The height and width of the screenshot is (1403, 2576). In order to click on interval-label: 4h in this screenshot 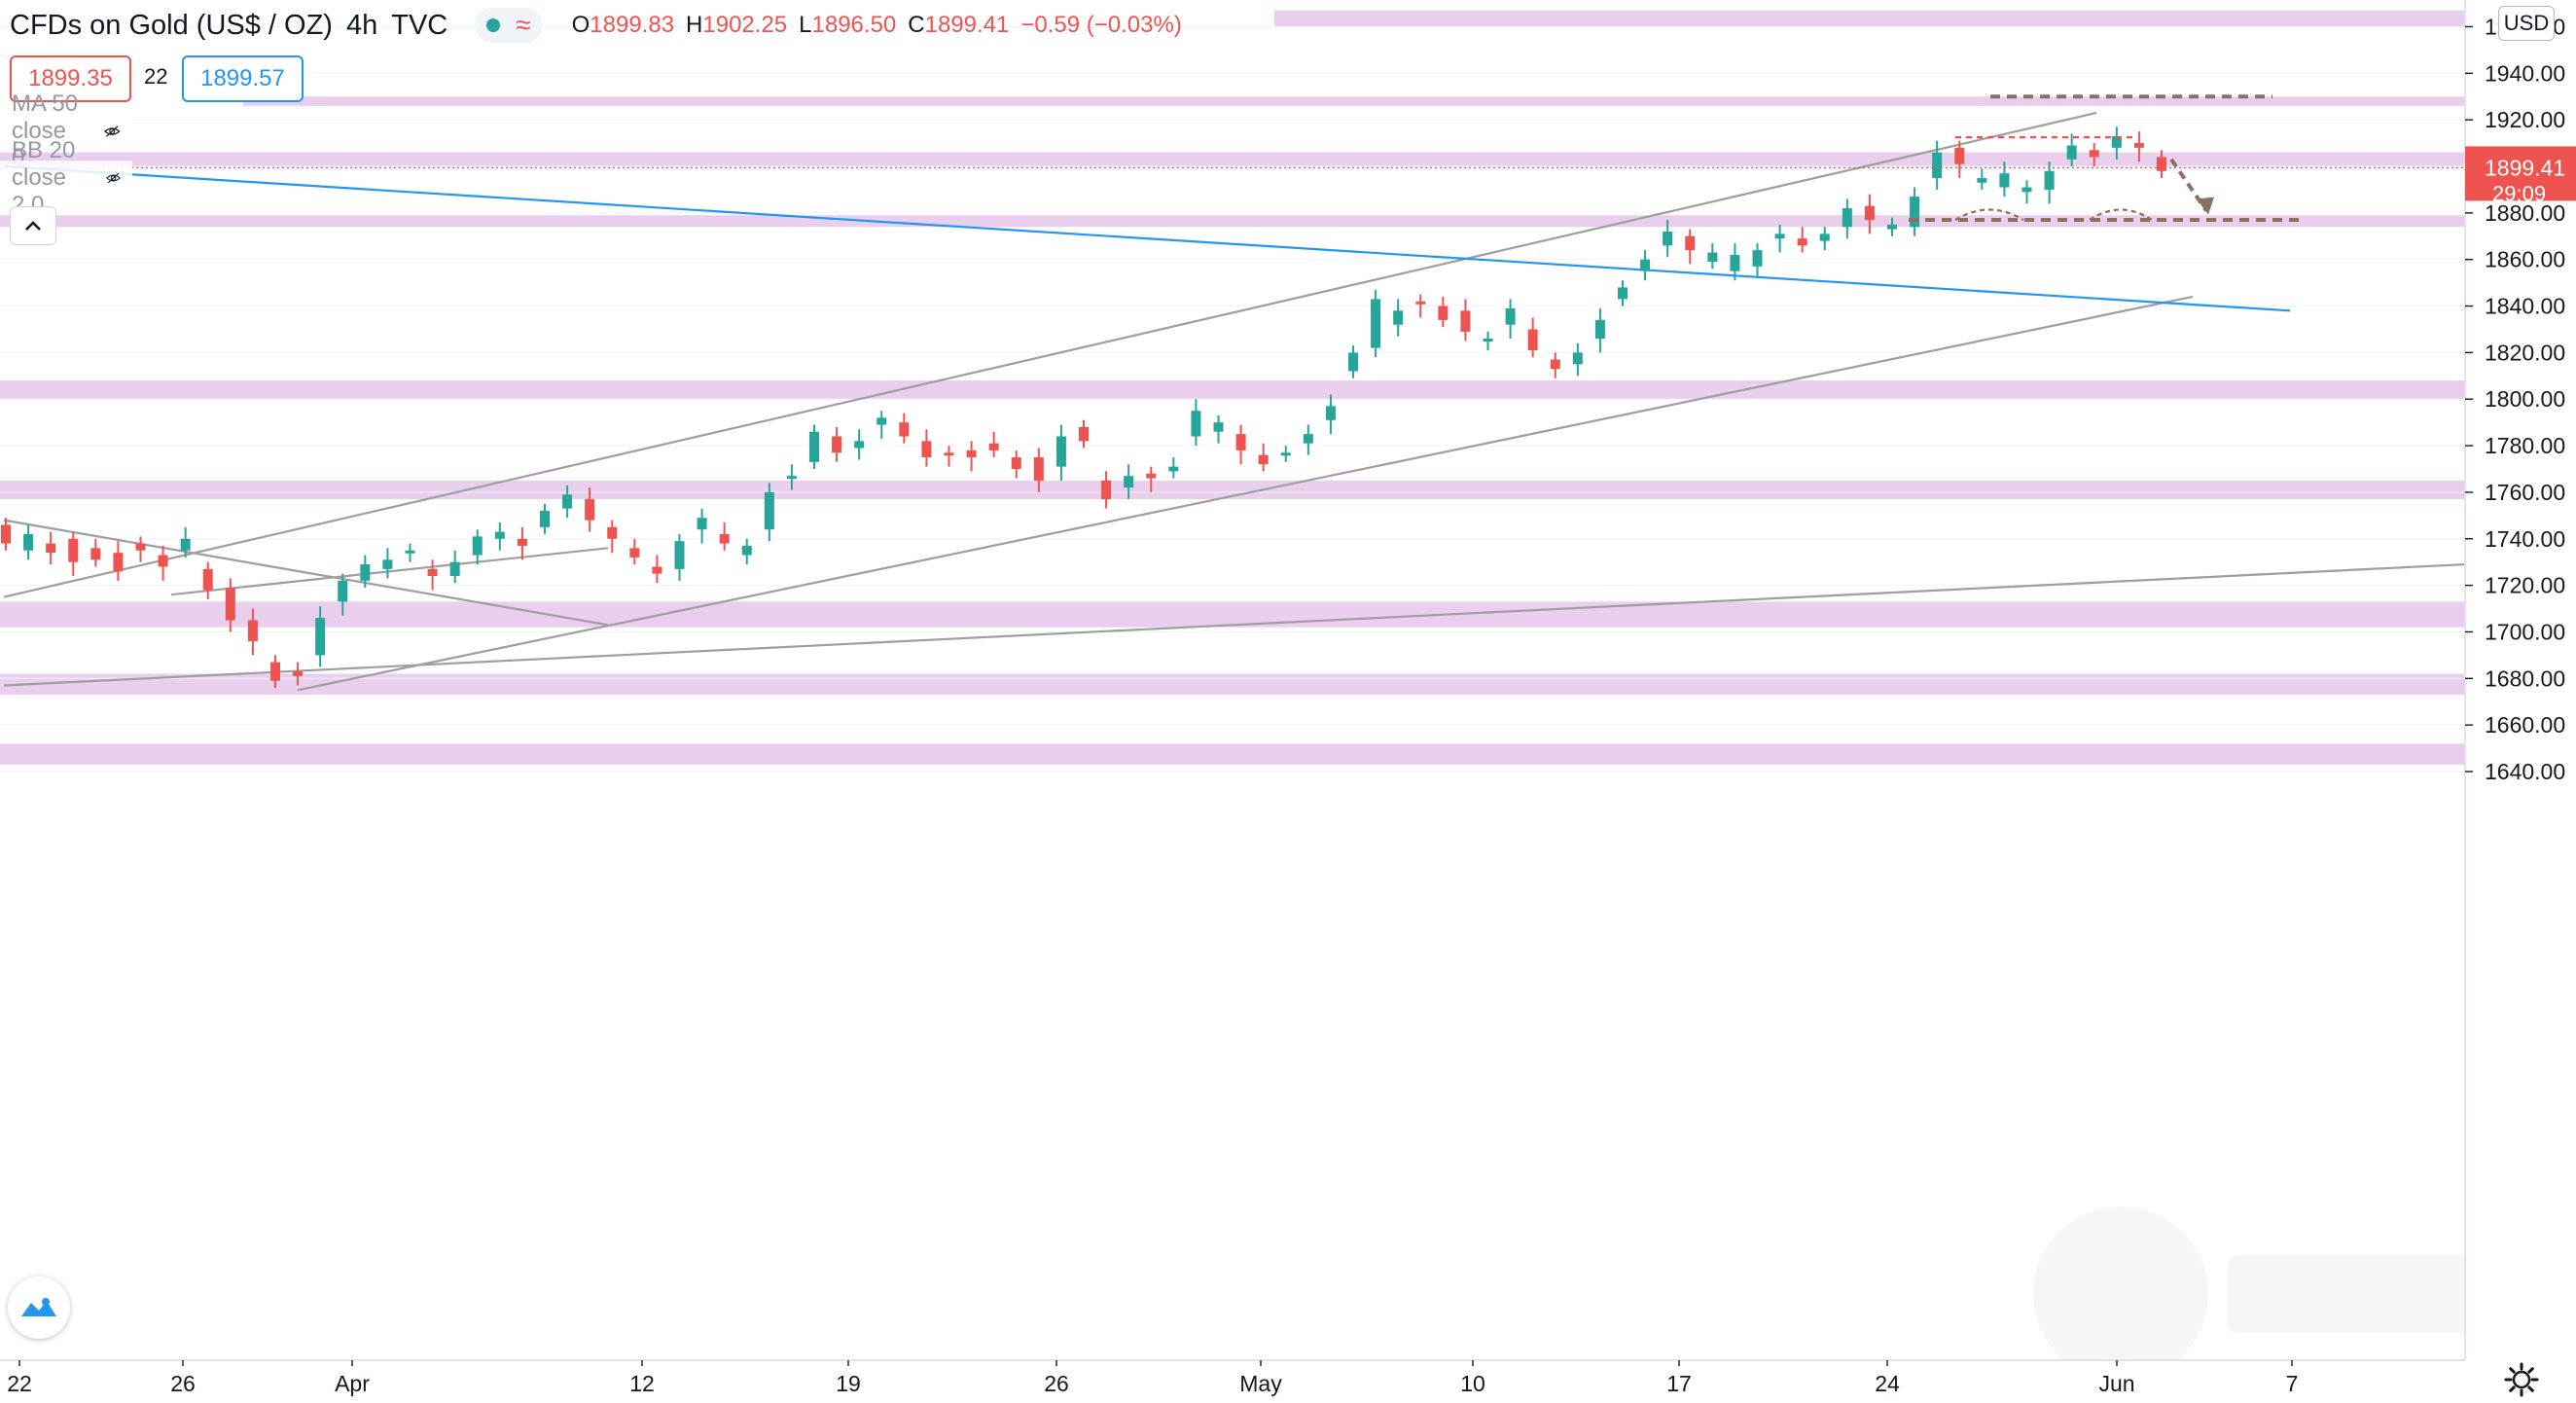, I will do `click(361, 25)`.